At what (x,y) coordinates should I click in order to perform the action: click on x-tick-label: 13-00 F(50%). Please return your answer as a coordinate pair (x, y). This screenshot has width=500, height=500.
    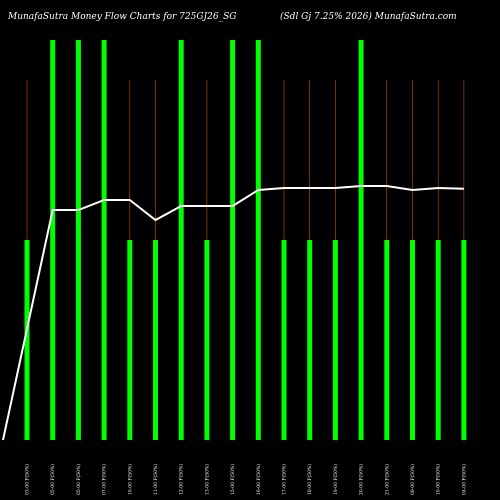
    Looking at the image, I should click on (206, 479).